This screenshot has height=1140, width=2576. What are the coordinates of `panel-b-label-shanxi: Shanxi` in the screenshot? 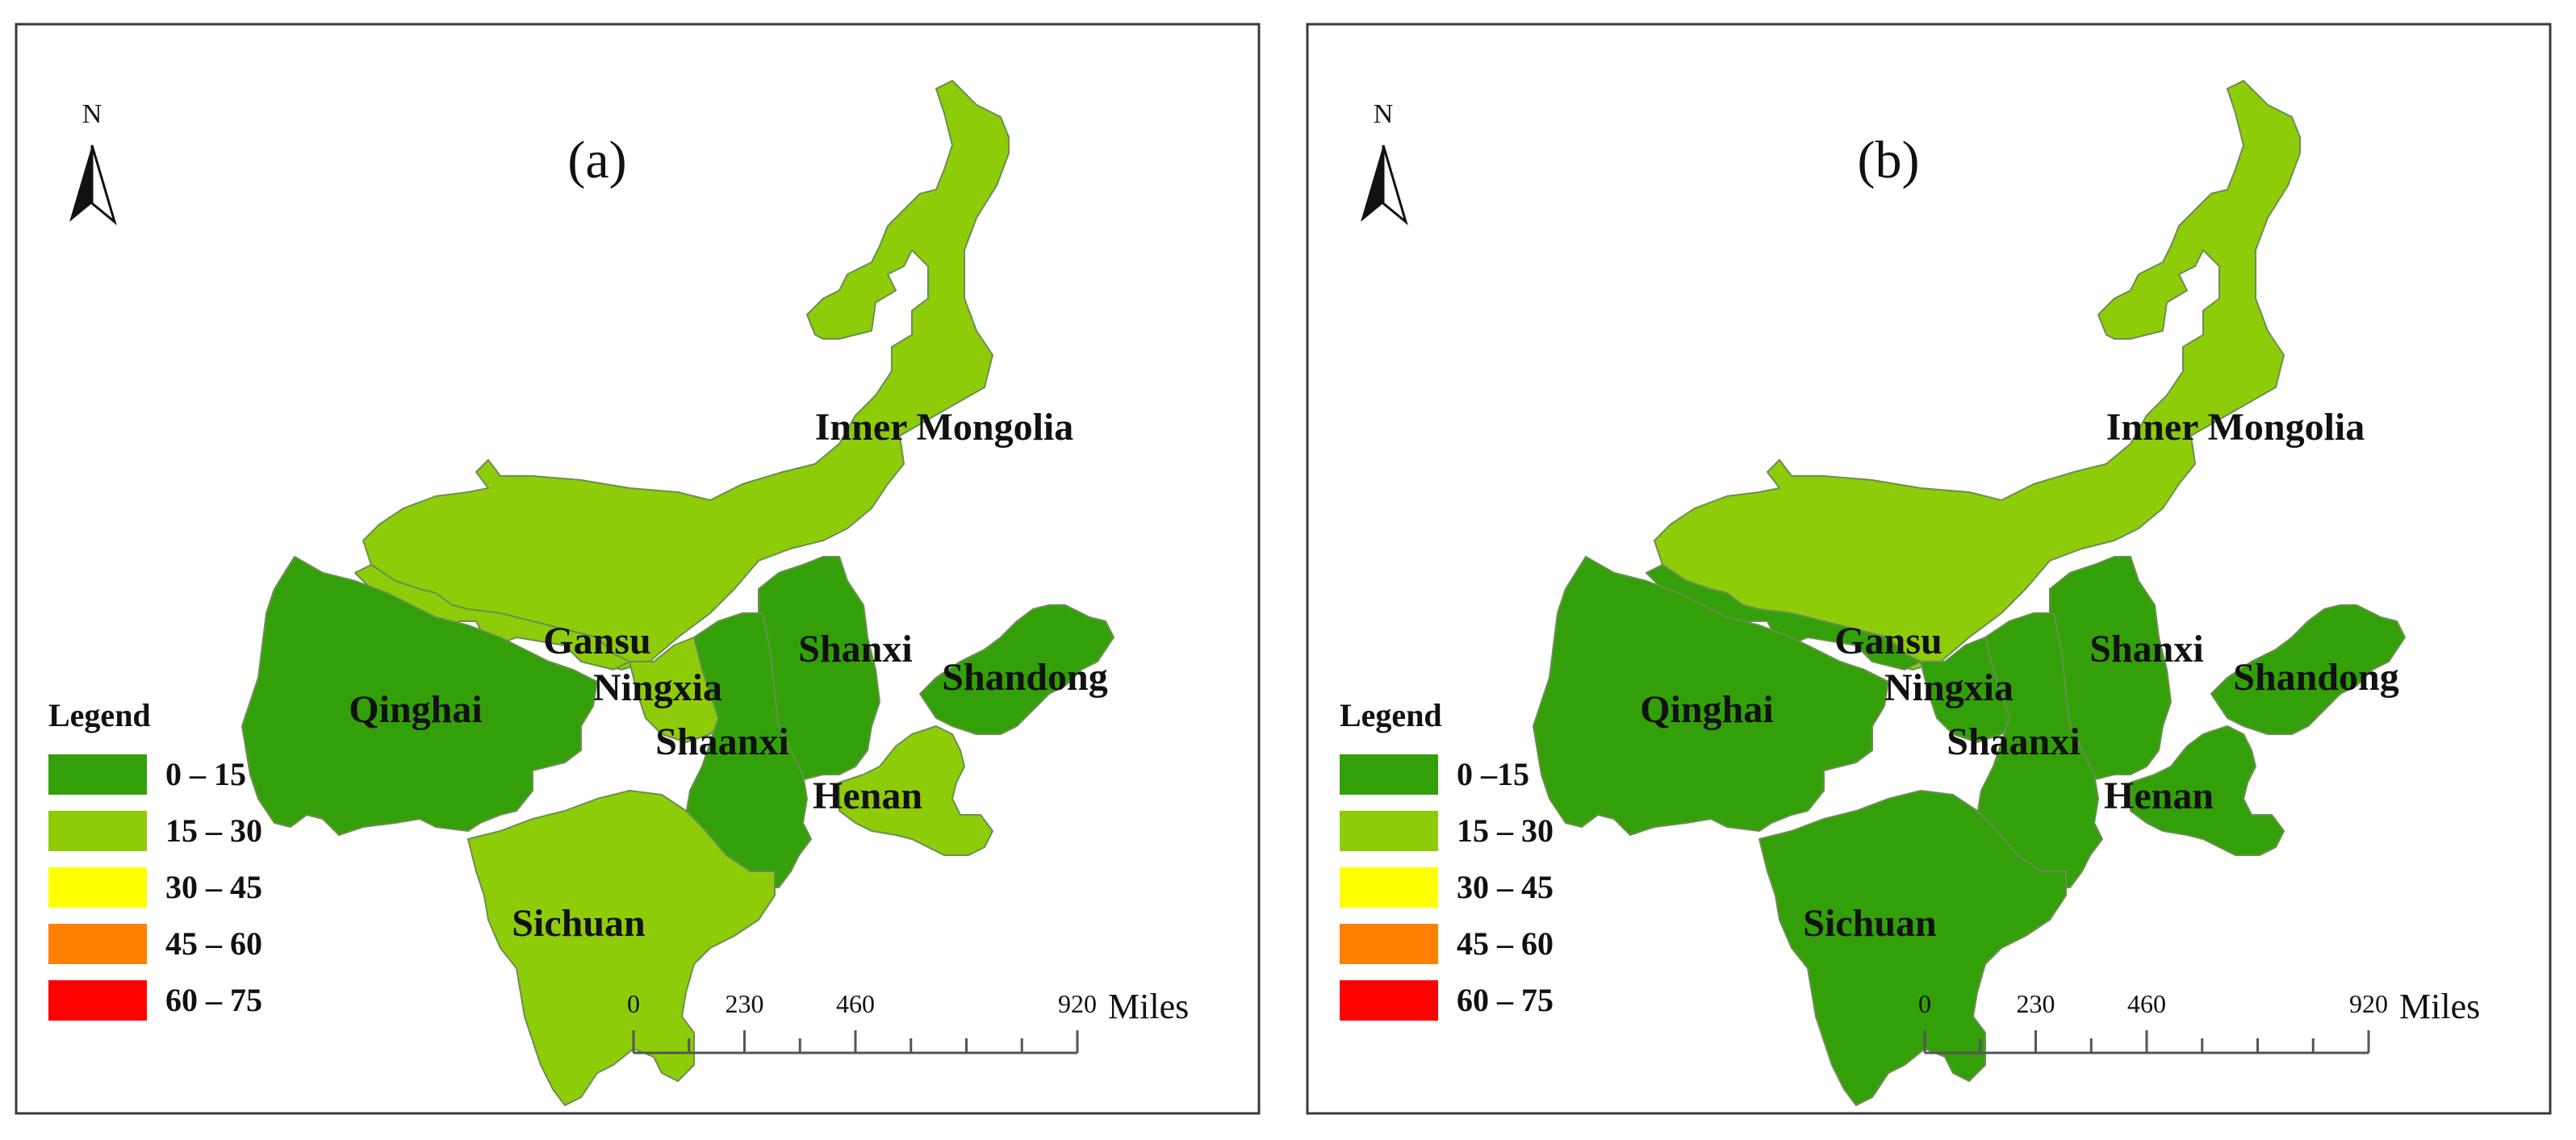 It's located at (2146, 649).